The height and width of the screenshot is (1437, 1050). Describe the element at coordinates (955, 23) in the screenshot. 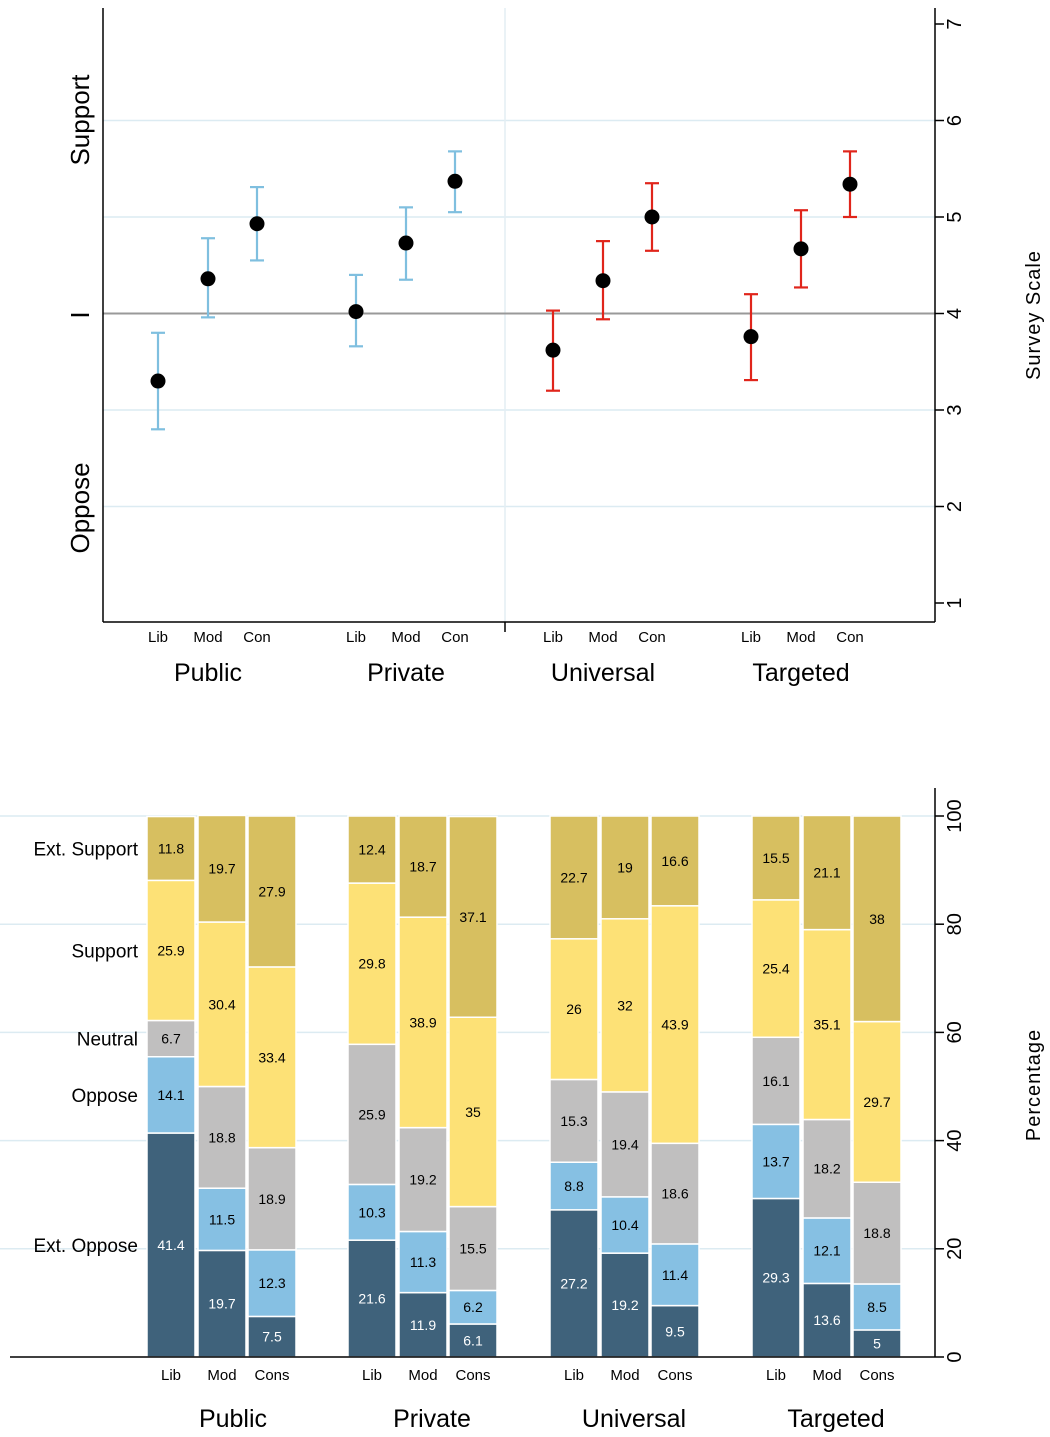

I see `y-tick-label: 7` at that location.